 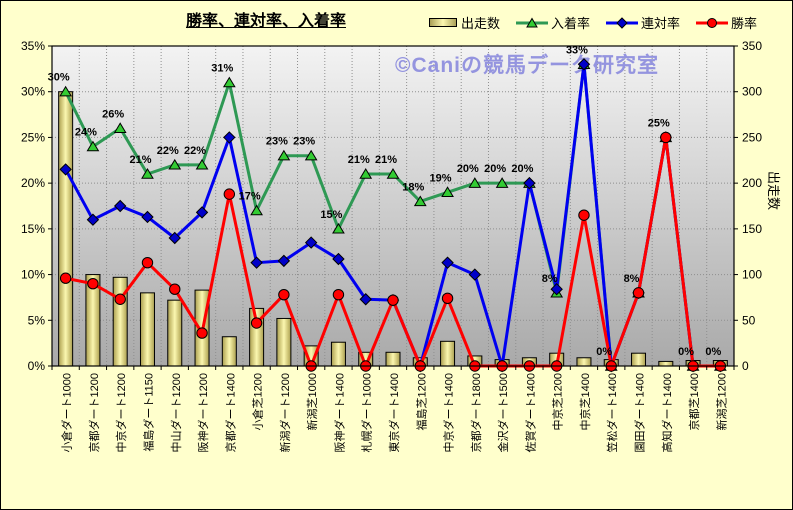 I want to click on x-category-label: 金沢ダート1500, so click(x=503, y=412).